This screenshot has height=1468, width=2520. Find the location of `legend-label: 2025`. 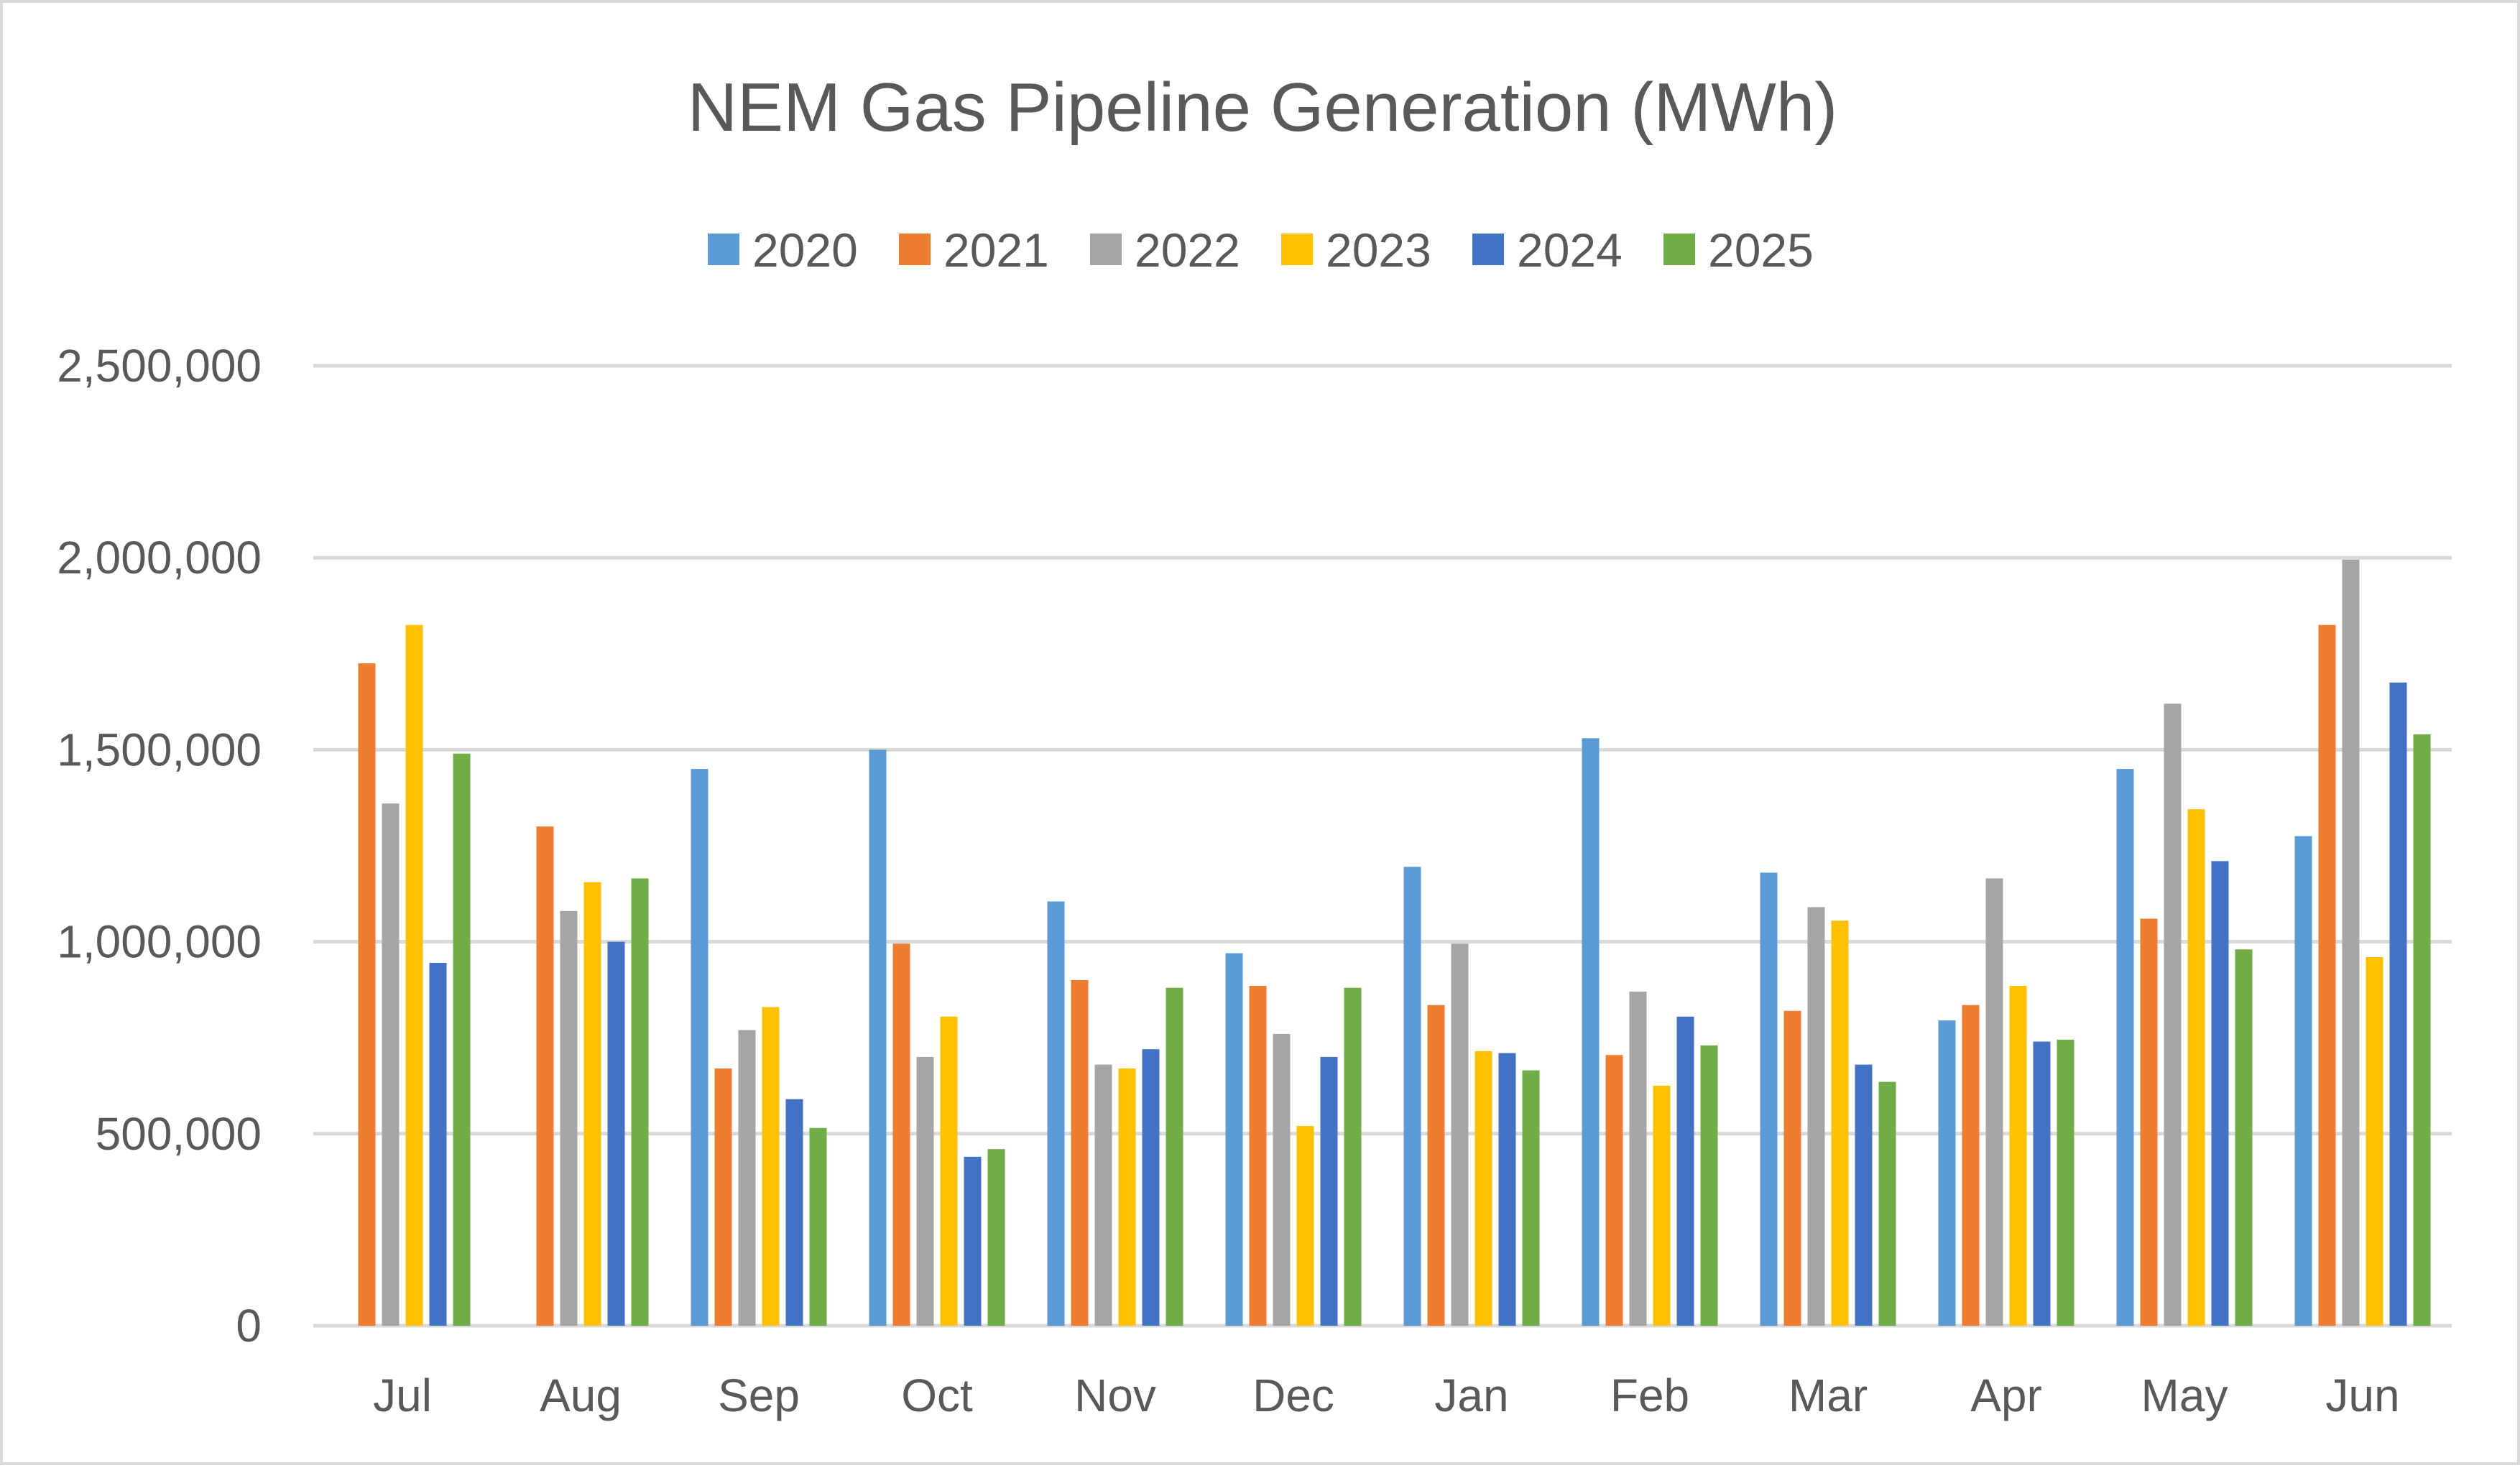

legend-label: 2025 is located at coordinates (1761, 250).